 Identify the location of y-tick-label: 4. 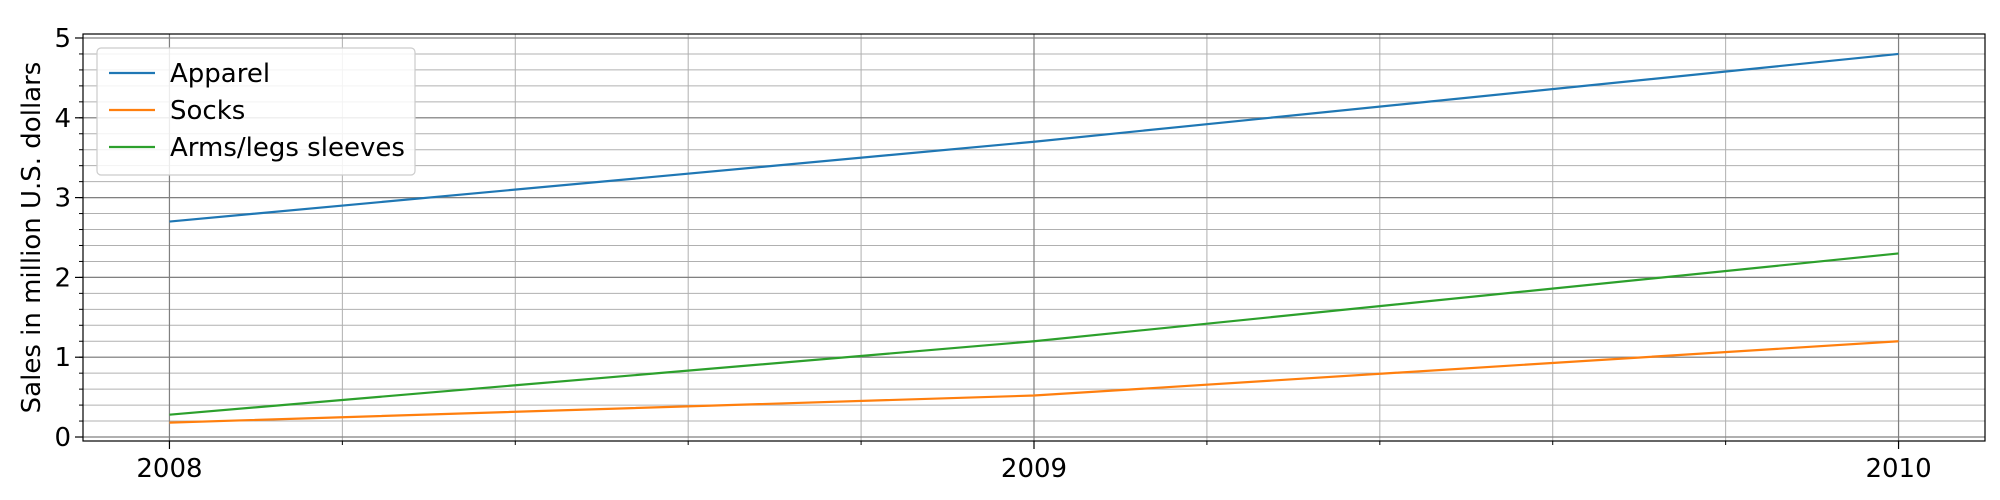
(62, 119).